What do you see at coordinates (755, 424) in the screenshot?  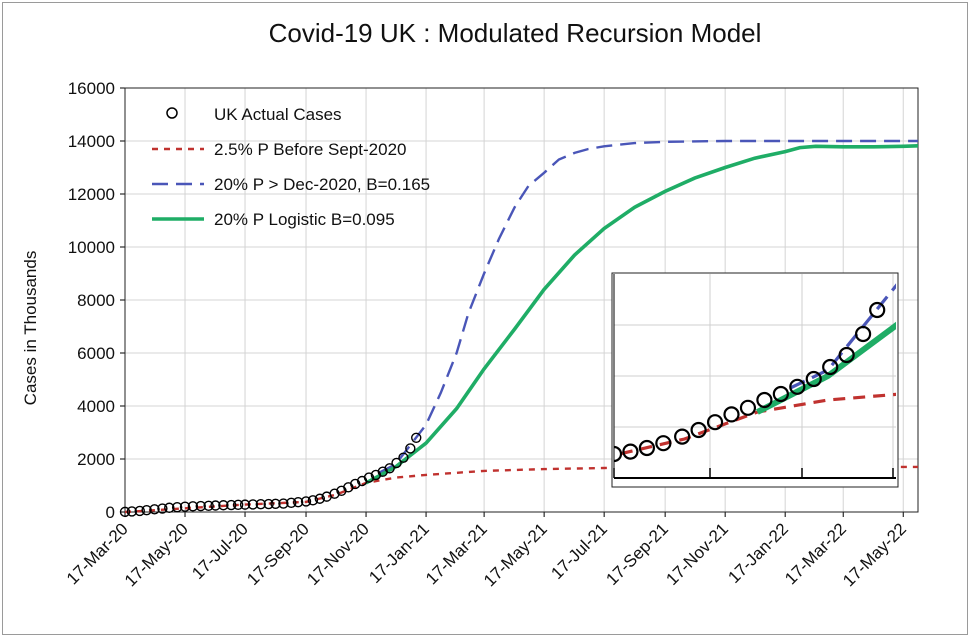 I see `inset-series-line-2-5-p-before-sept-2020` at bounding box center [755, 424].